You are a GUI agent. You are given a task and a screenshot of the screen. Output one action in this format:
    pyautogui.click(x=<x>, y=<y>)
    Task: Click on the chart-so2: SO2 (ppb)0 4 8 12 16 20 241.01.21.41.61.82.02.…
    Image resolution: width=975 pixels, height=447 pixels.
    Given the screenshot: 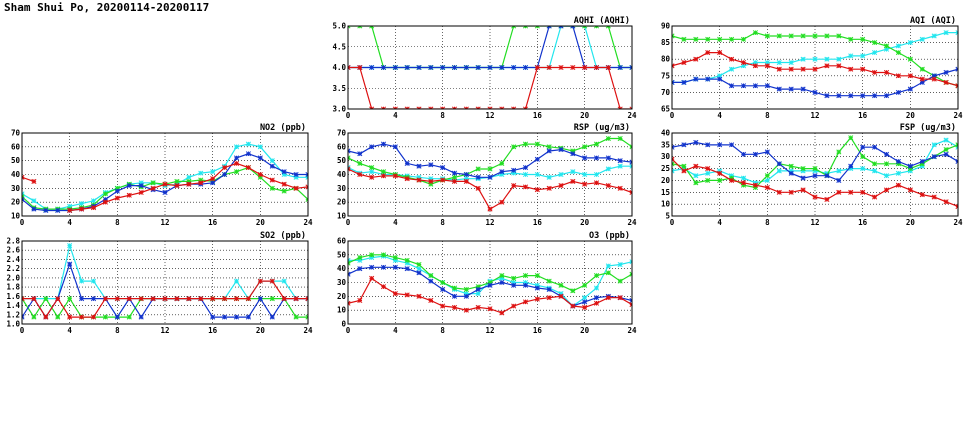 What is the action you would take?
    pyautogui.click(x=159, y=283)
    